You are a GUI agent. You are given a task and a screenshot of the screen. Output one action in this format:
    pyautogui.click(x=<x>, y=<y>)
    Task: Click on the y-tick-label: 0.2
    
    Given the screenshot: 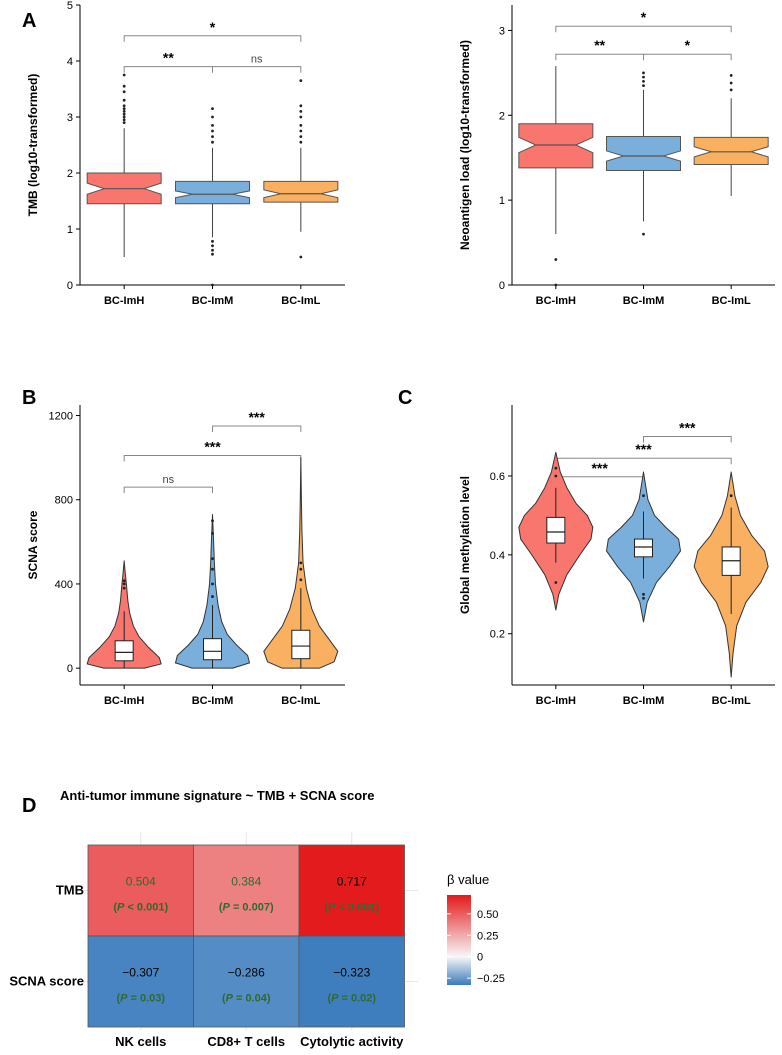 What is the action you would take?
    pyautogui.click(x=497, y=635)
    